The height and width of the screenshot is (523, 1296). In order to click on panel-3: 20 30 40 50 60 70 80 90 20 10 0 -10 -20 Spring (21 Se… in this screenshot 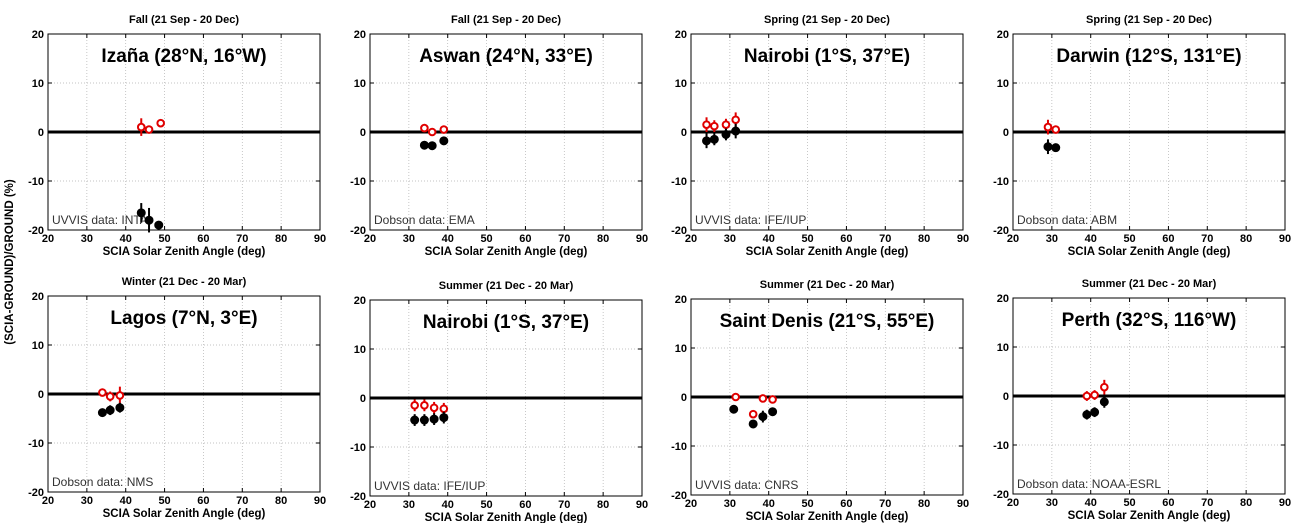, I will do `click(820, 136)`.